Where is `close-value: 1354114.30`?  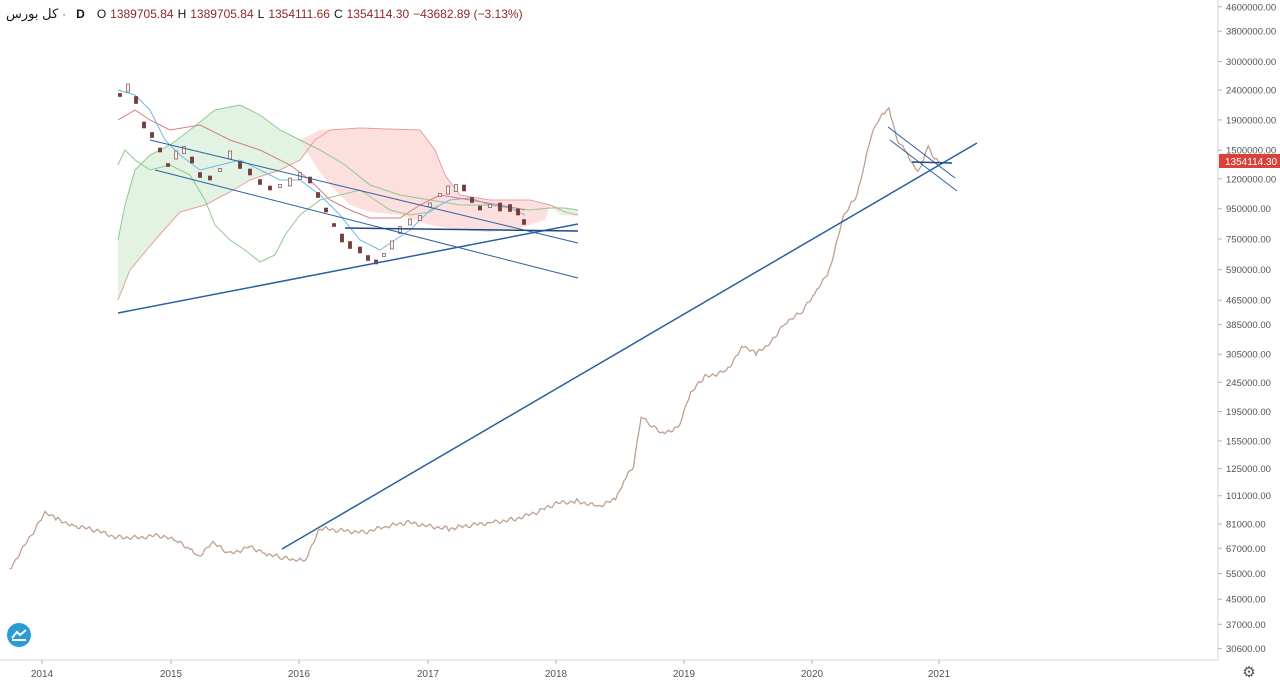
close-value: 1354114.30 is located at coordinates (378, 14).